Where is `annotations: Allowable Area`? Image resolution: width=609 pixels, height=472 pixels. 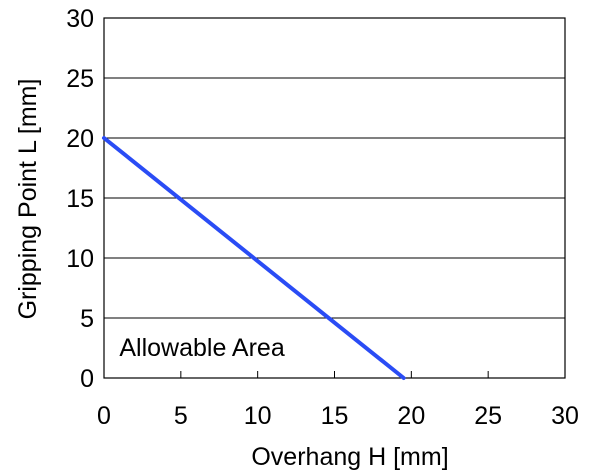 annotations: Allowable Area is located at coordinates (201, 348).